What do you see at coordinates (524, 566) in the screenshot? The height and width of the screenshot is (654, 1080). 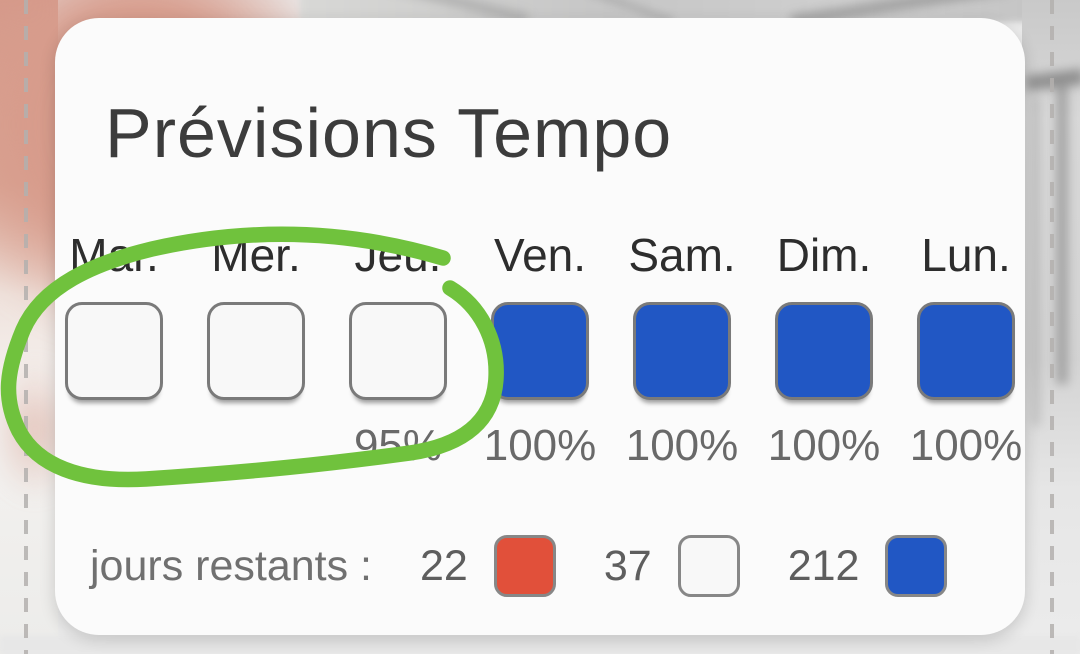 I see `red-day-swatch` at bounding box center [524, 566].